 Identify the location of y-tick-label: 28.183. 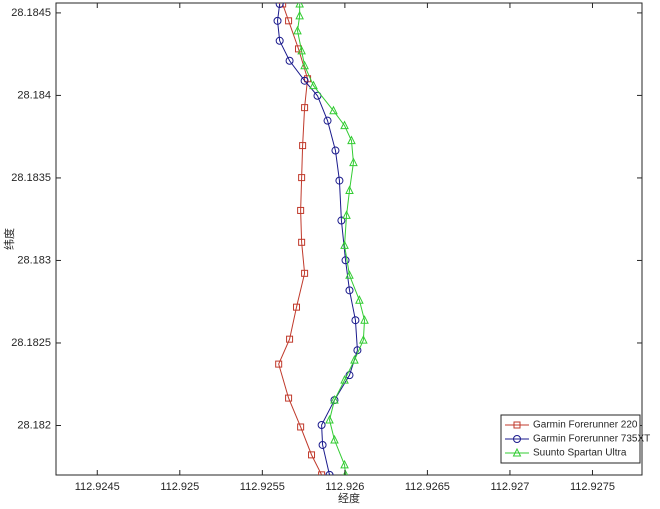
(34, 260).